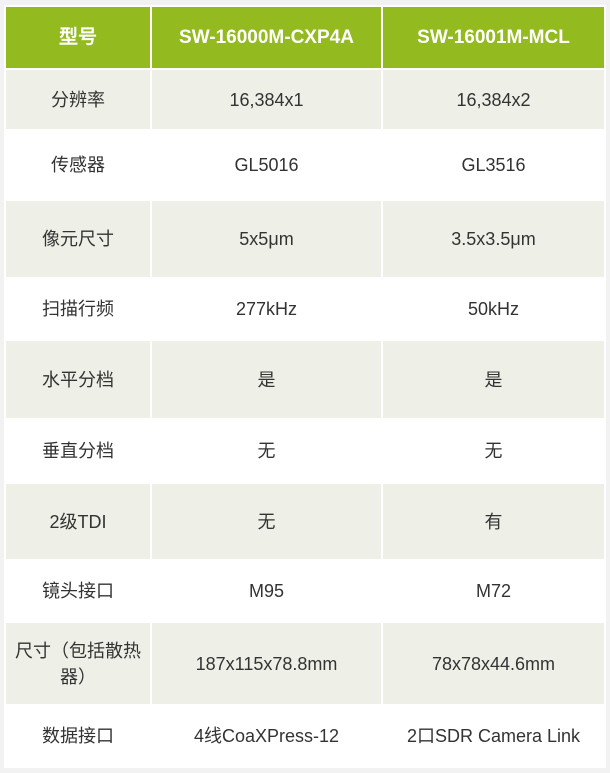  I want to click on row-label: 垂直分档, so click(78, 451).